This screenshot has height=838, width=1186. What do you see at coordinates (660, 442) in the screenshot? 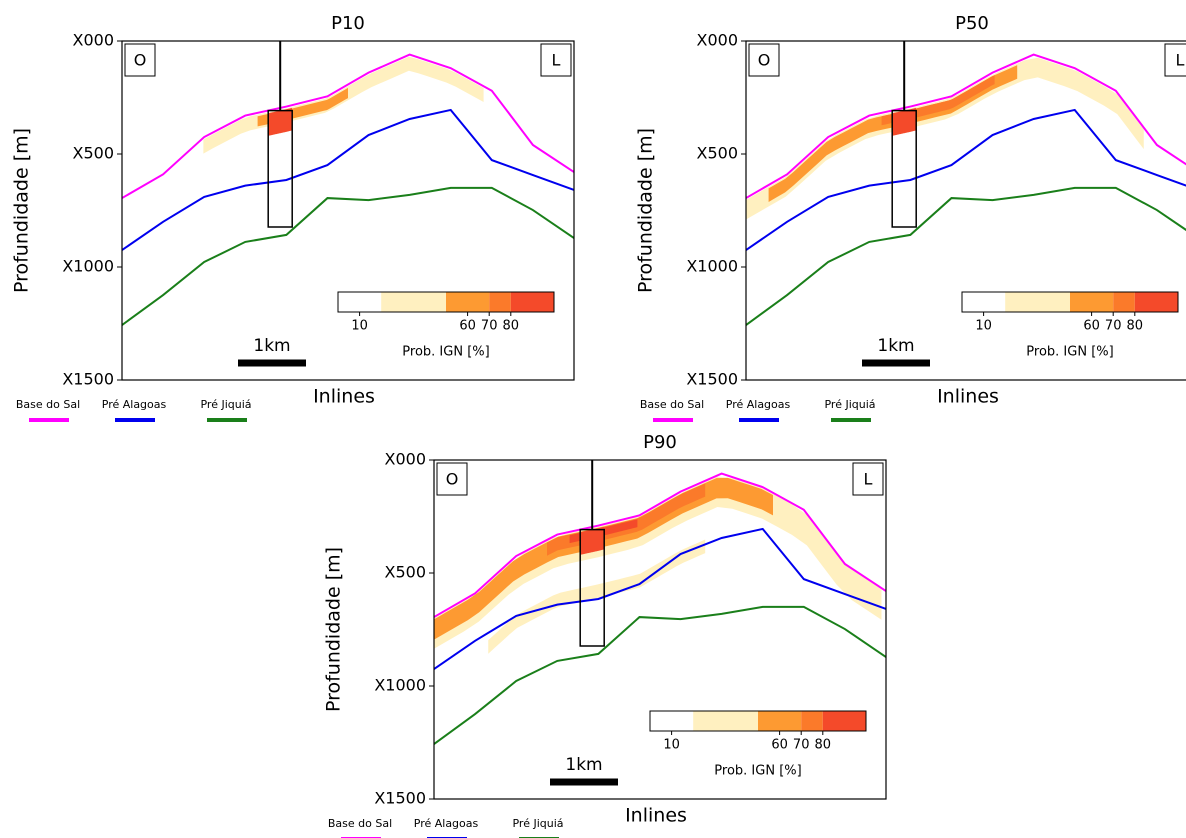
I see `chart-title: P90` at bounding box center [660, 442].